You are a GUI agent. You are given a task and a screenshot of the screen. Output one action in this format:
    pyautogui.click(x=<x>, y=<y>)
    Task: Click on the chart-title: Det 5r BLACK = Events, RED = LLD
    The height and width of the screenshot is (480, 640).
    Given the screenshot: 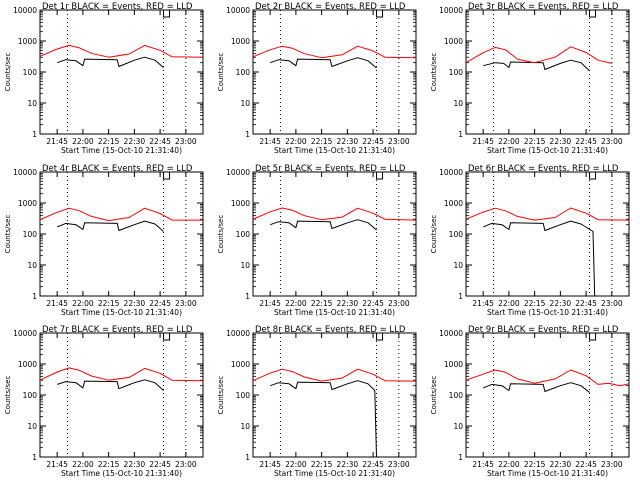 What is the action you would take?
    pyautogui.click(x=330, y=169)
    